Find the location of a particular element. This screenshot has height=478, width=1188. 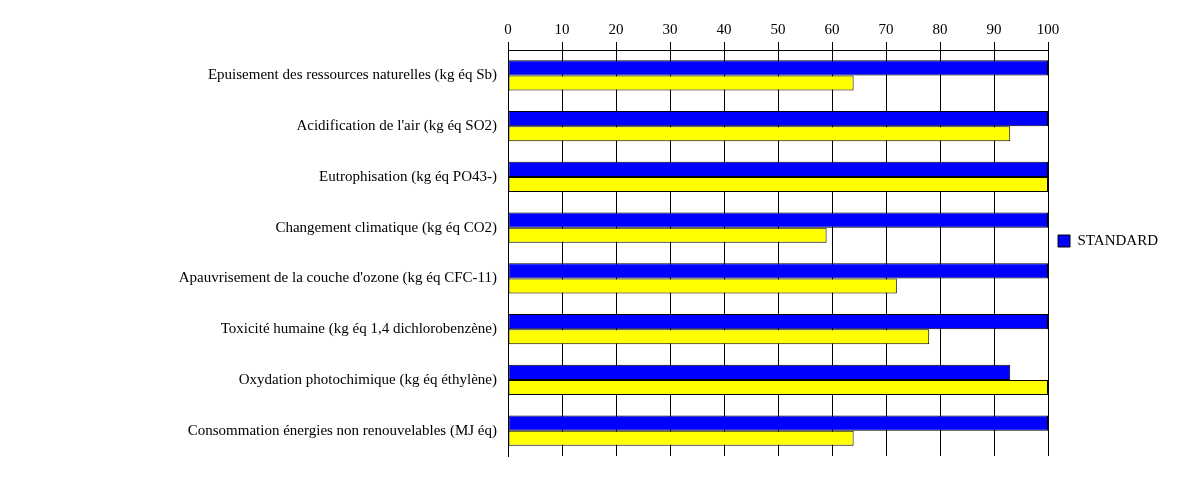

x-tick-label: 70 is located at coordinates (886, 28).